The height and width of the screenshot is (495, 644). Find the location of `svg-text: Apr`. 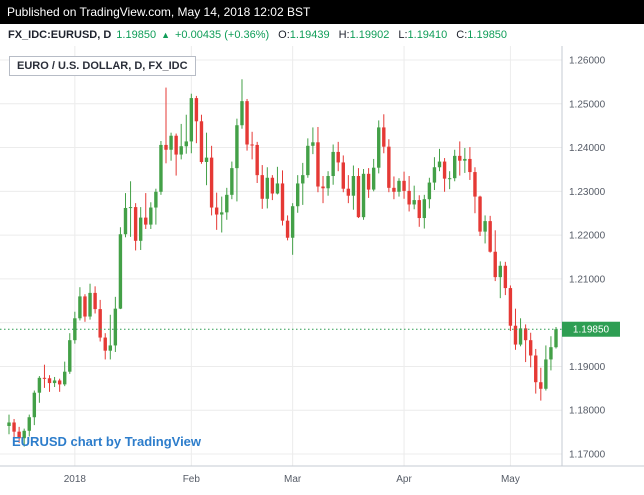

svg-text: Apr is located at coordinates (404, 479).